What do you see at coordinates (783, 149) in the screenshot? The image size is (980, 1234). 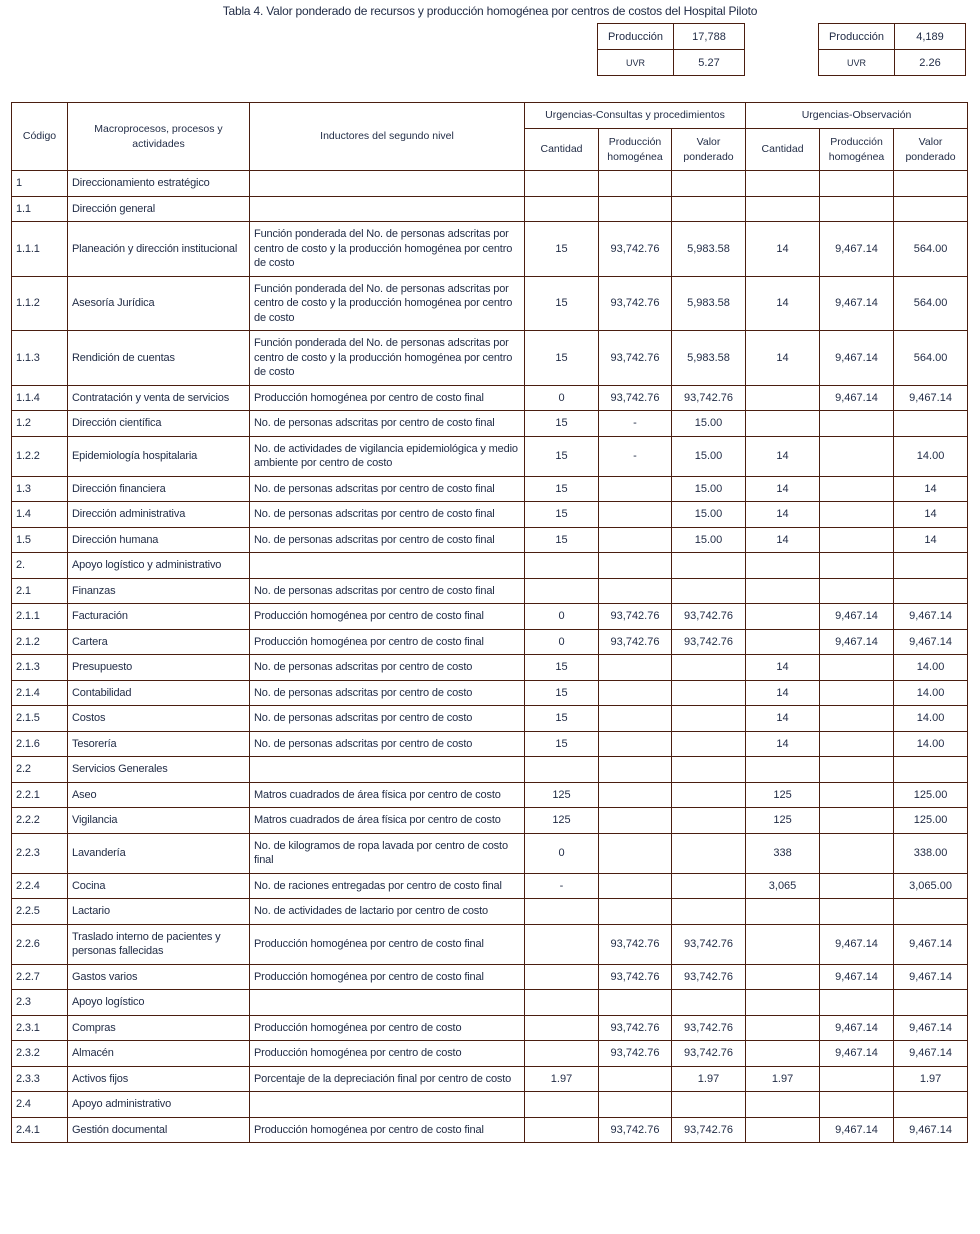 I see `header-cantidad: Cantidad` at bounding box center [783, 149].